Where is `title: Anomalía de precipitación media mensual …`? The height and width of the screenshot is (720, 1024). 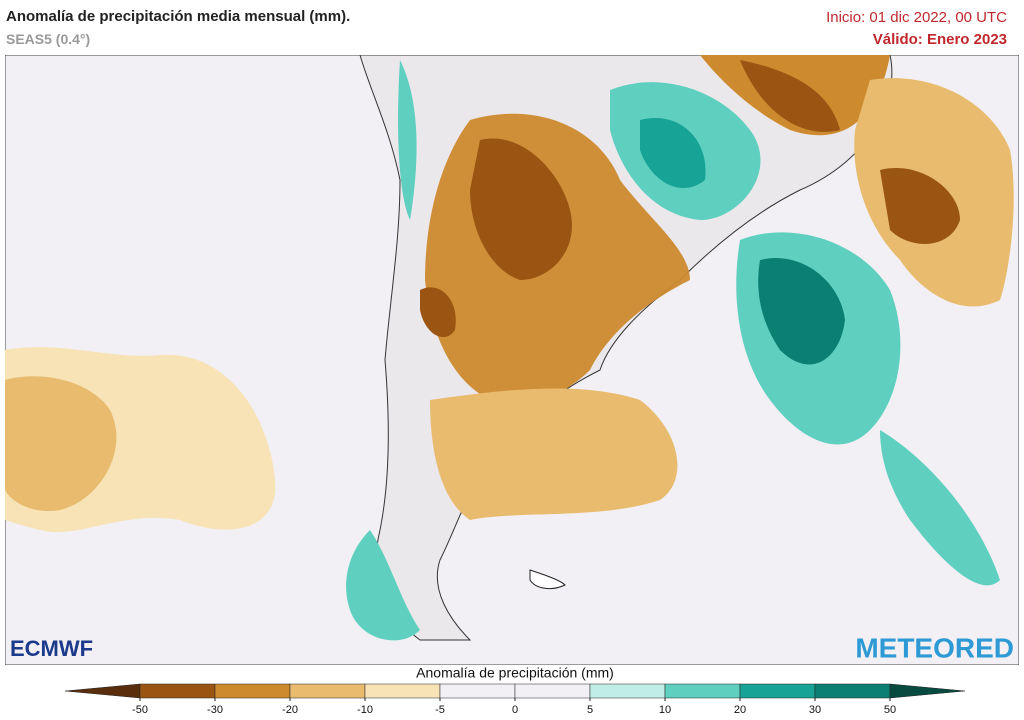 title: Anomalía de precipitación media mensual … is located at coordinates (178, 16).